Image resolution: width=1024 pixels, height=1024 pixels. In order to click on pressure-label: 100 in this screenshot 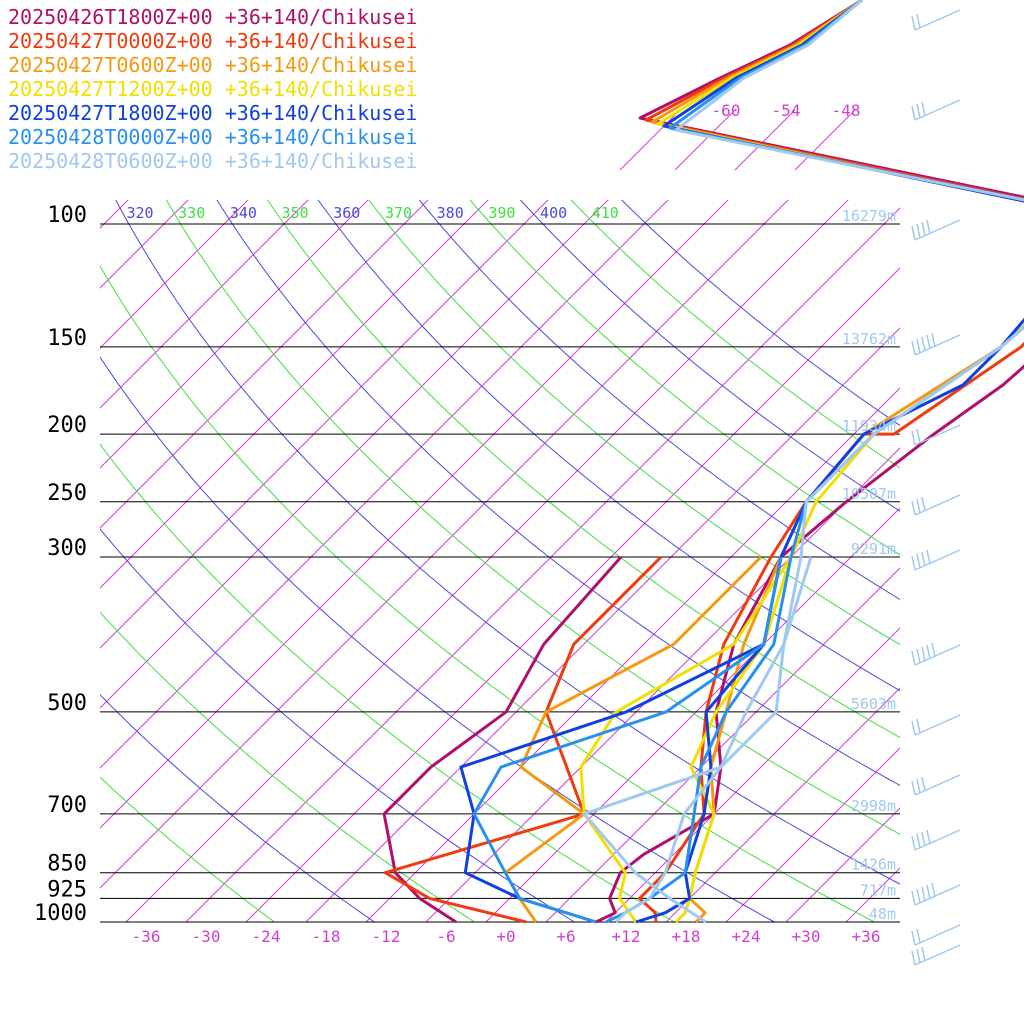, I will do `click(67, 215)`.